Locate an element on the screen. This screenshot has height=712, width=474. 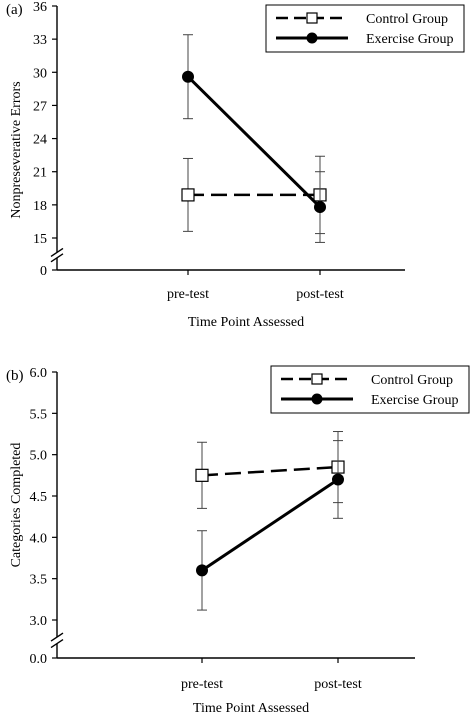
panel-b-legend-exercise-marker is located at coordinates (317, 399).